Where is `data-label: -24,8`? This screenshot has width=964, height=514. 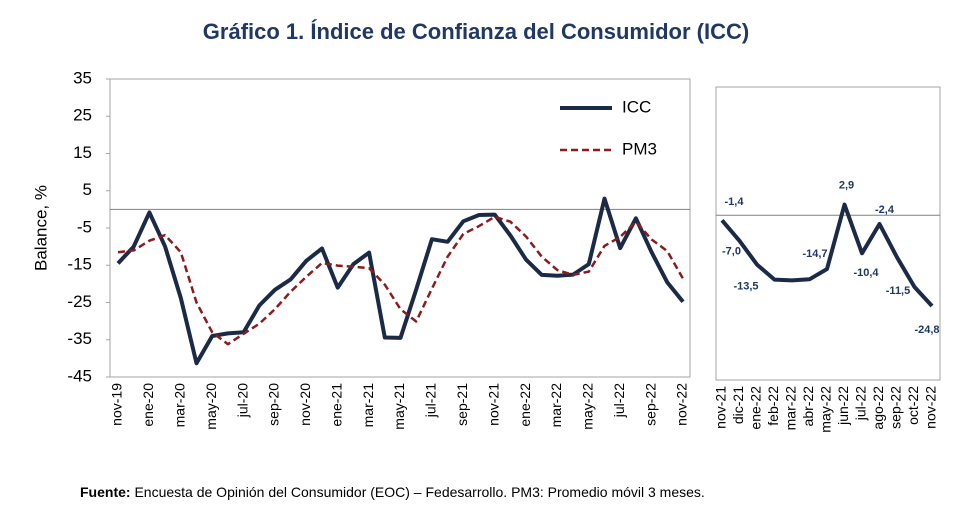
data-label: -24,8 is located at coordinates (926, 330).